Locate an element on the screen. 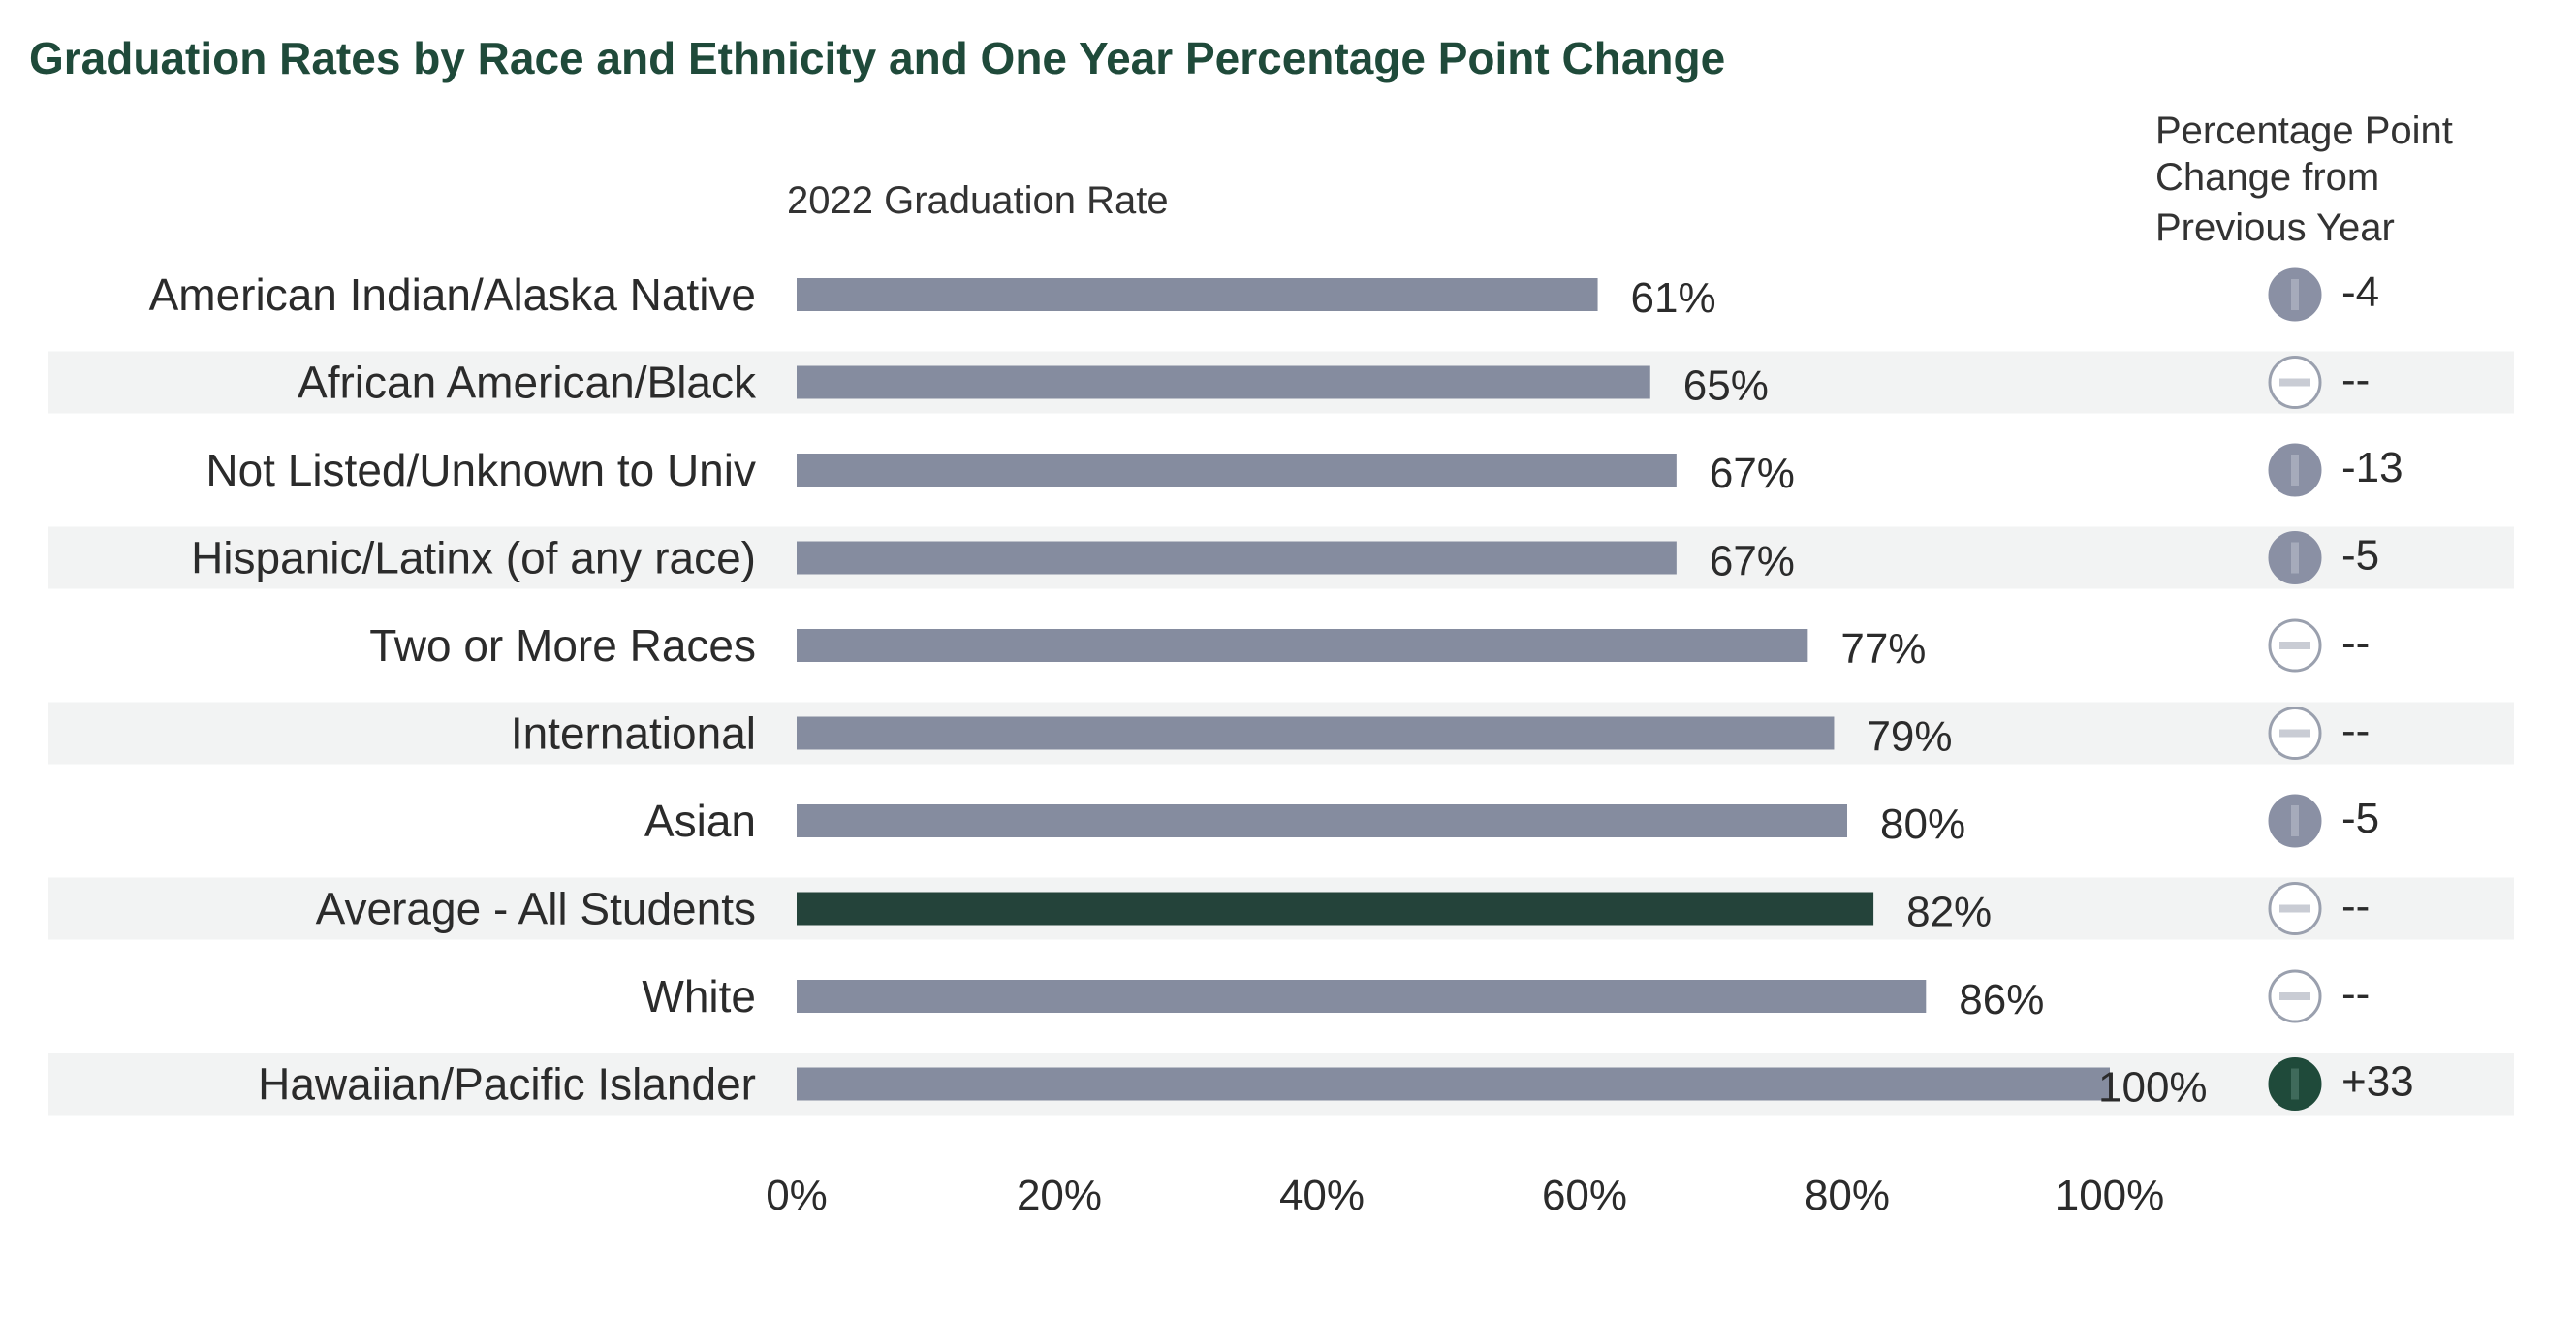  bar-row: Hawaiian/Pacific Islander 100% +33 is located at coordinates (1281, 1084).